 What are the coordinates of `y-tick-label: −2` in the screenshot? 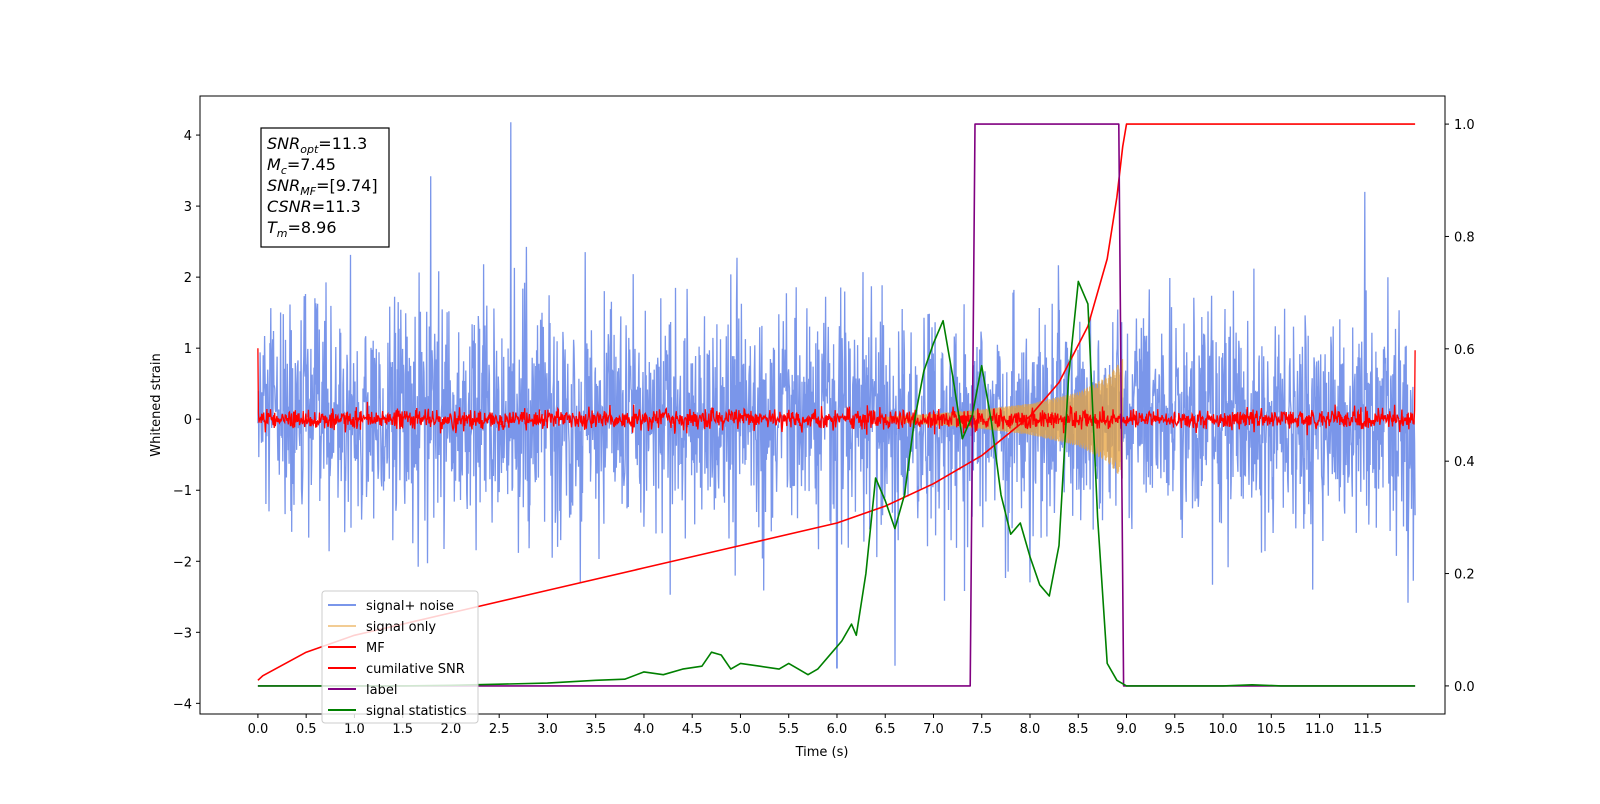 It's located at (182, 562).